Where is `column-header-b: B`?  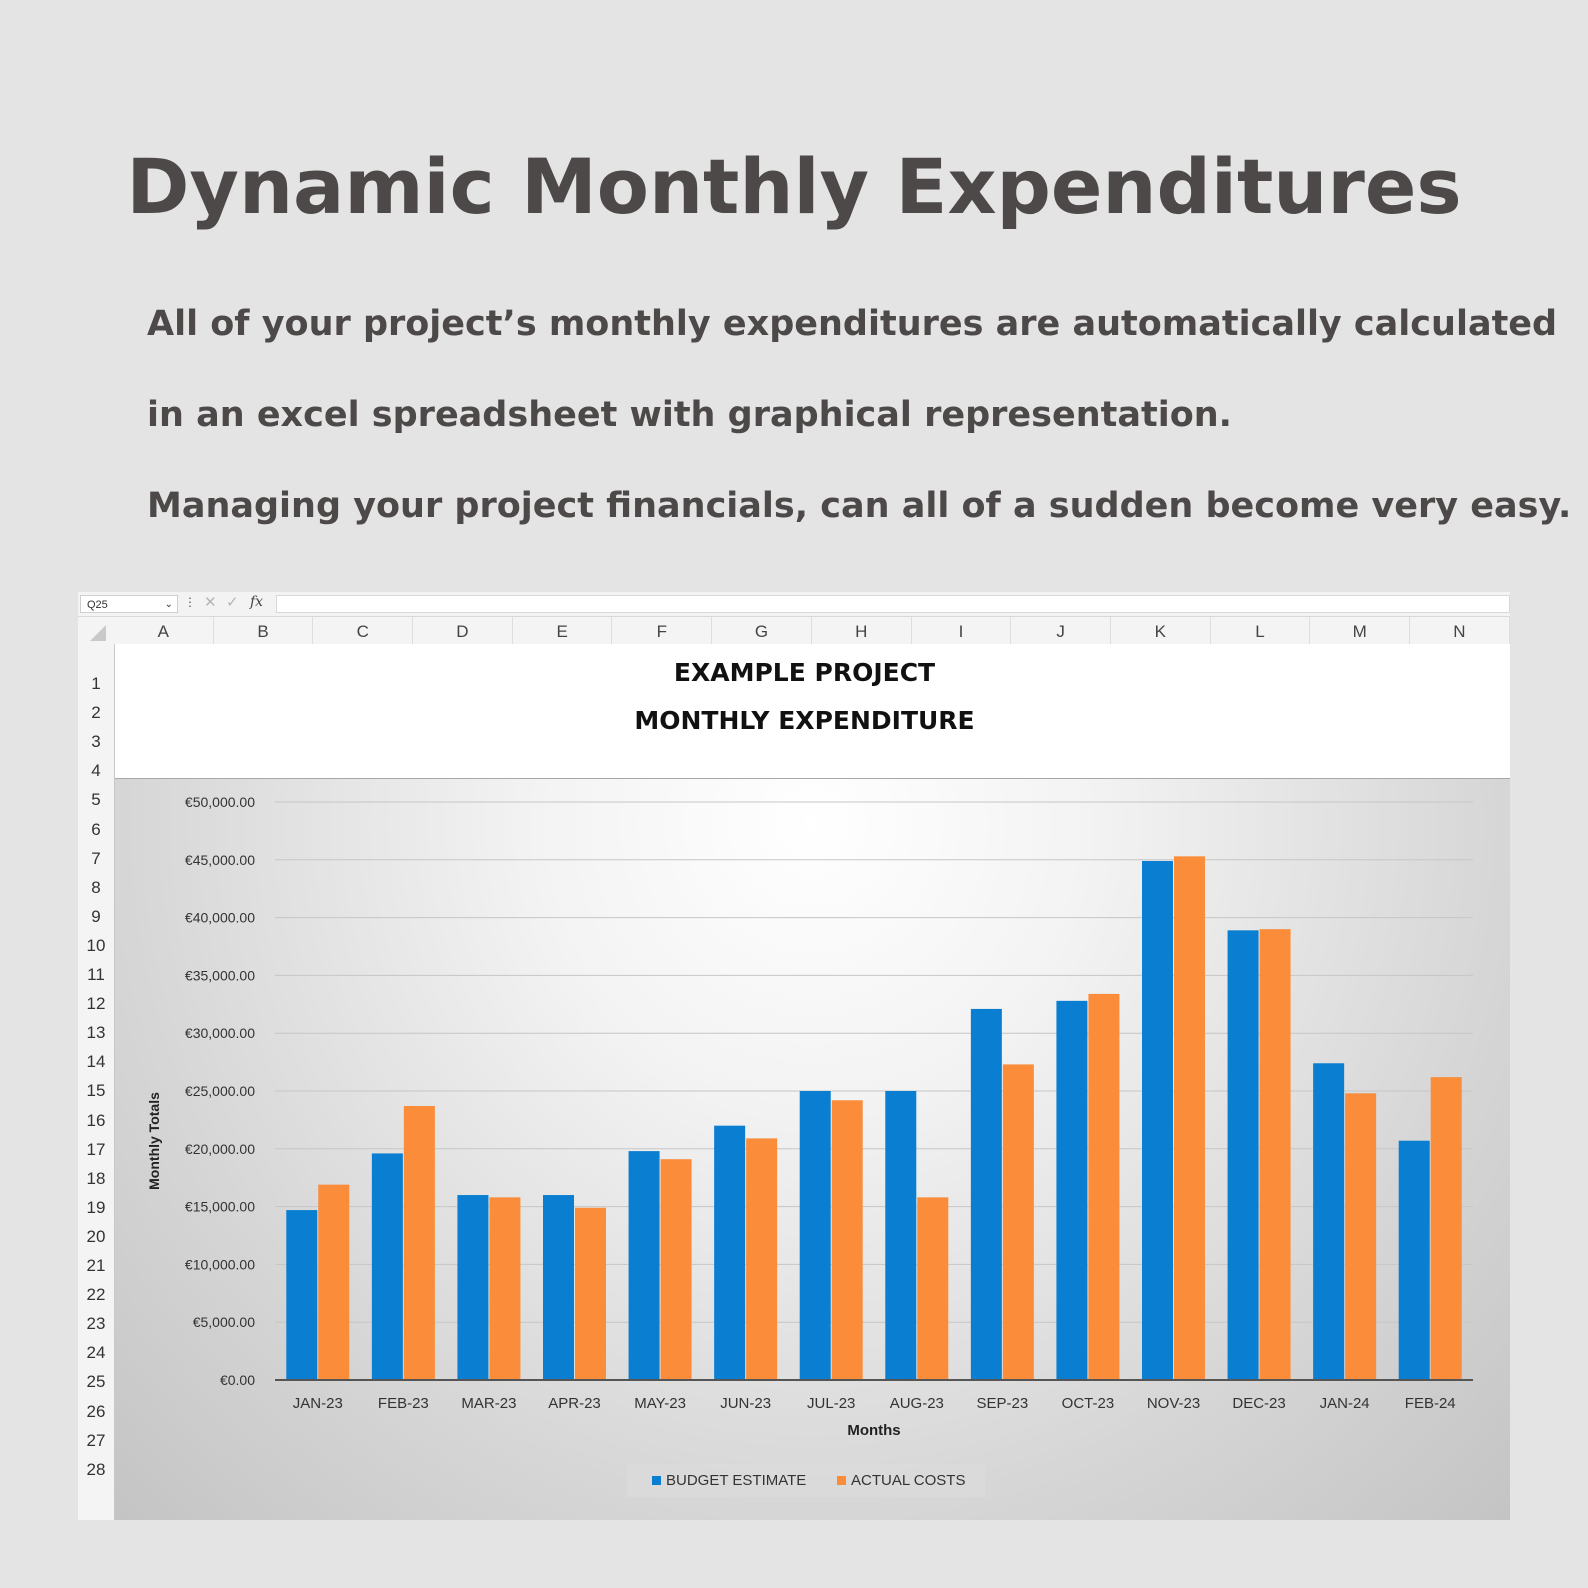 column-header-b: B is located at coordinates (264, 630).